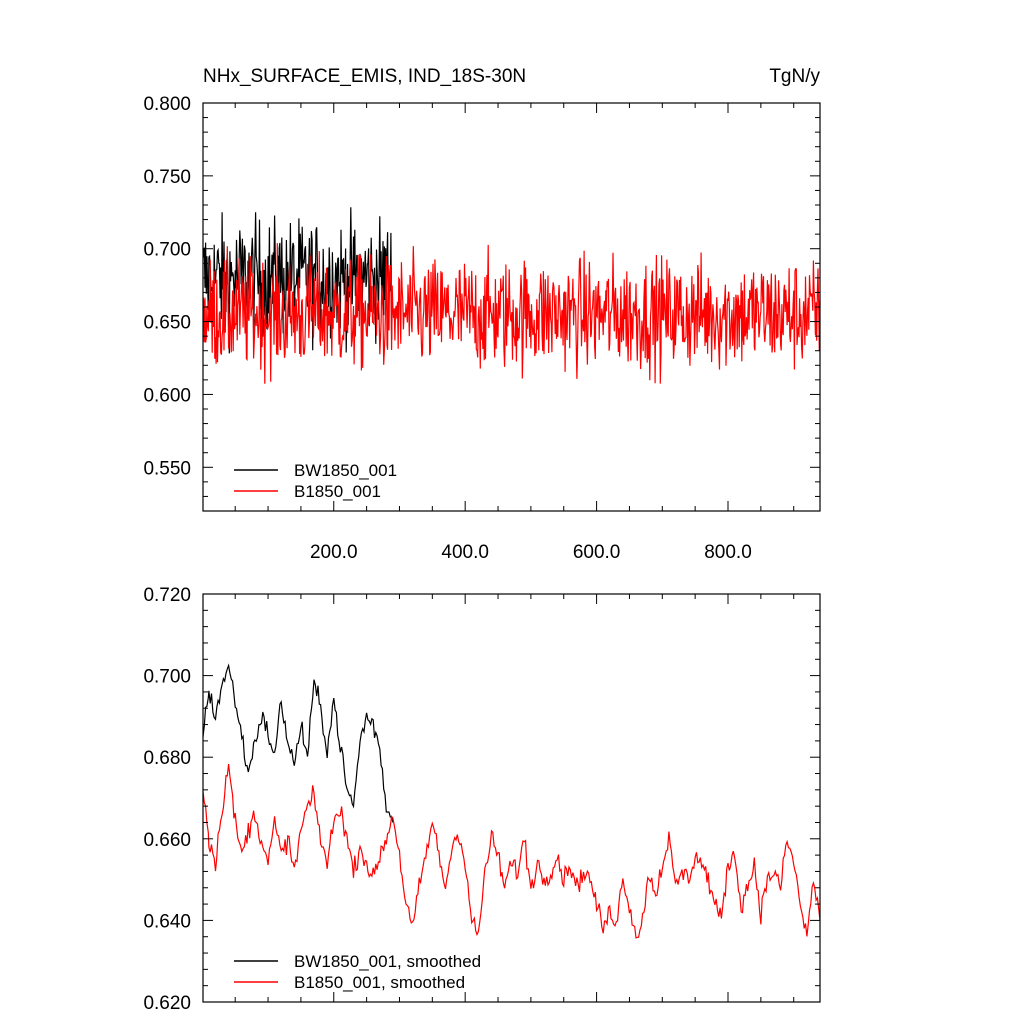 The image size is (1024, 1024). What do you see at coordinates (167, 177) in the screenshot?
I see `y-tick-label: 0.750` at bounding box center [167, 177].